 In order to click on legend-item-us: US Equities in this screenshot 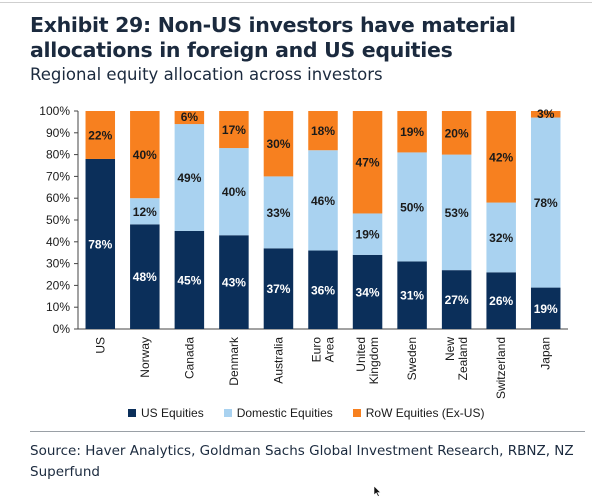, I will do `click(166, 413)`.